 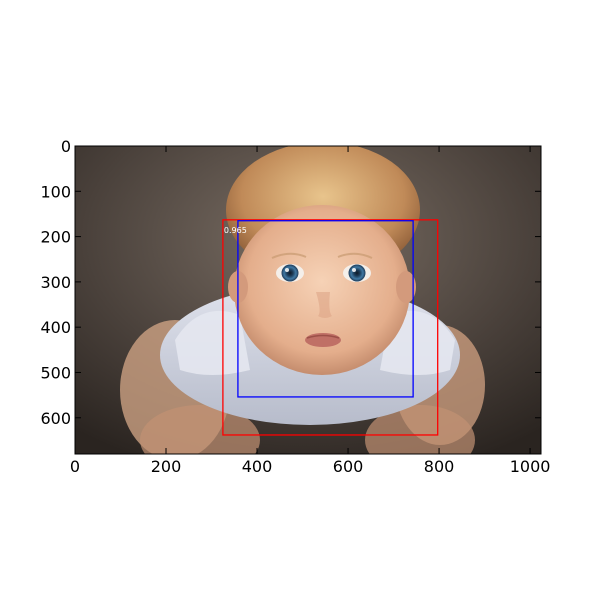 I want to click on eyebrow-right, so click(x=355, y=255).